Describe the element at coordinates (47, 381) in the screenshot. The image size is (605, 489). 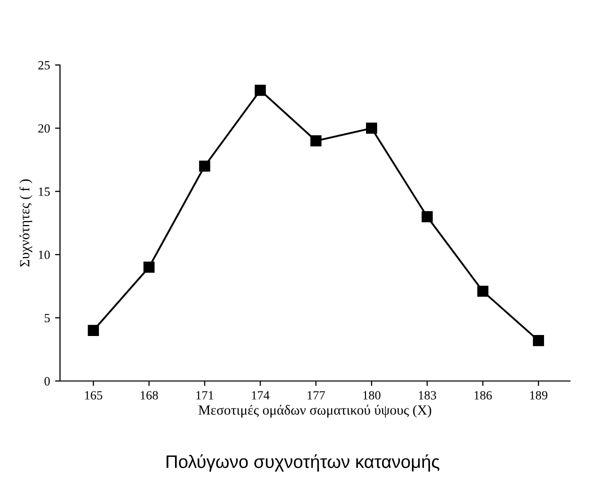
I see `y-tick-label: 0` at that location.